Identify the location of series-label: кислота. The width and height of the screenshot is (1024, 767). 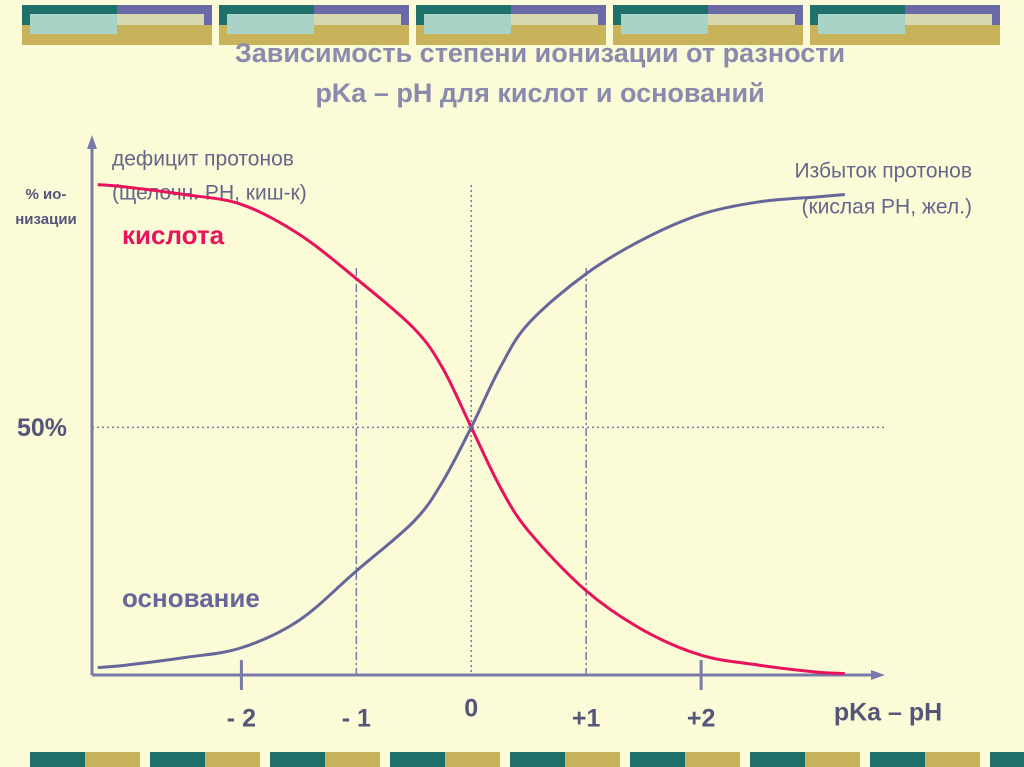
(173, 235).